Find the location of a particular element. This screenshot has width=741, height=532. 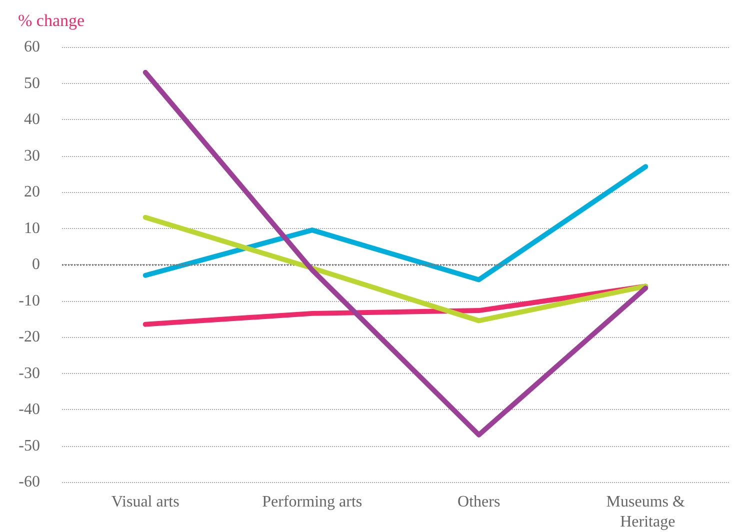

y-tick-label: 10 is located at coordinates (32, 228).